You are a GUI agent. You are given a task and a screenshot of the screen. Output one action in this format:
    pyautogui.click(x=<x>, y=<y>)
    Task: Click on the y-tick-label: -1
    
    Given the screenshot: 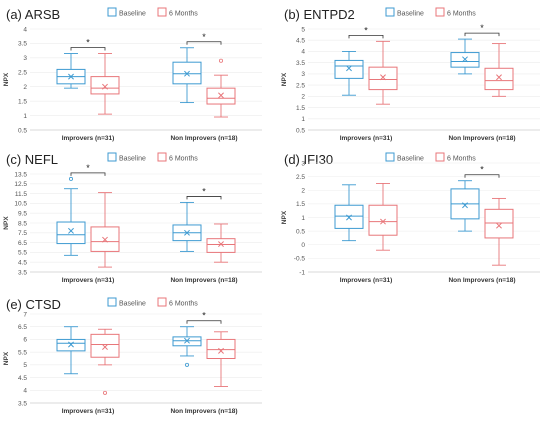 What is the action you would take?
    pyautogui.click(x=302, y=272)
    